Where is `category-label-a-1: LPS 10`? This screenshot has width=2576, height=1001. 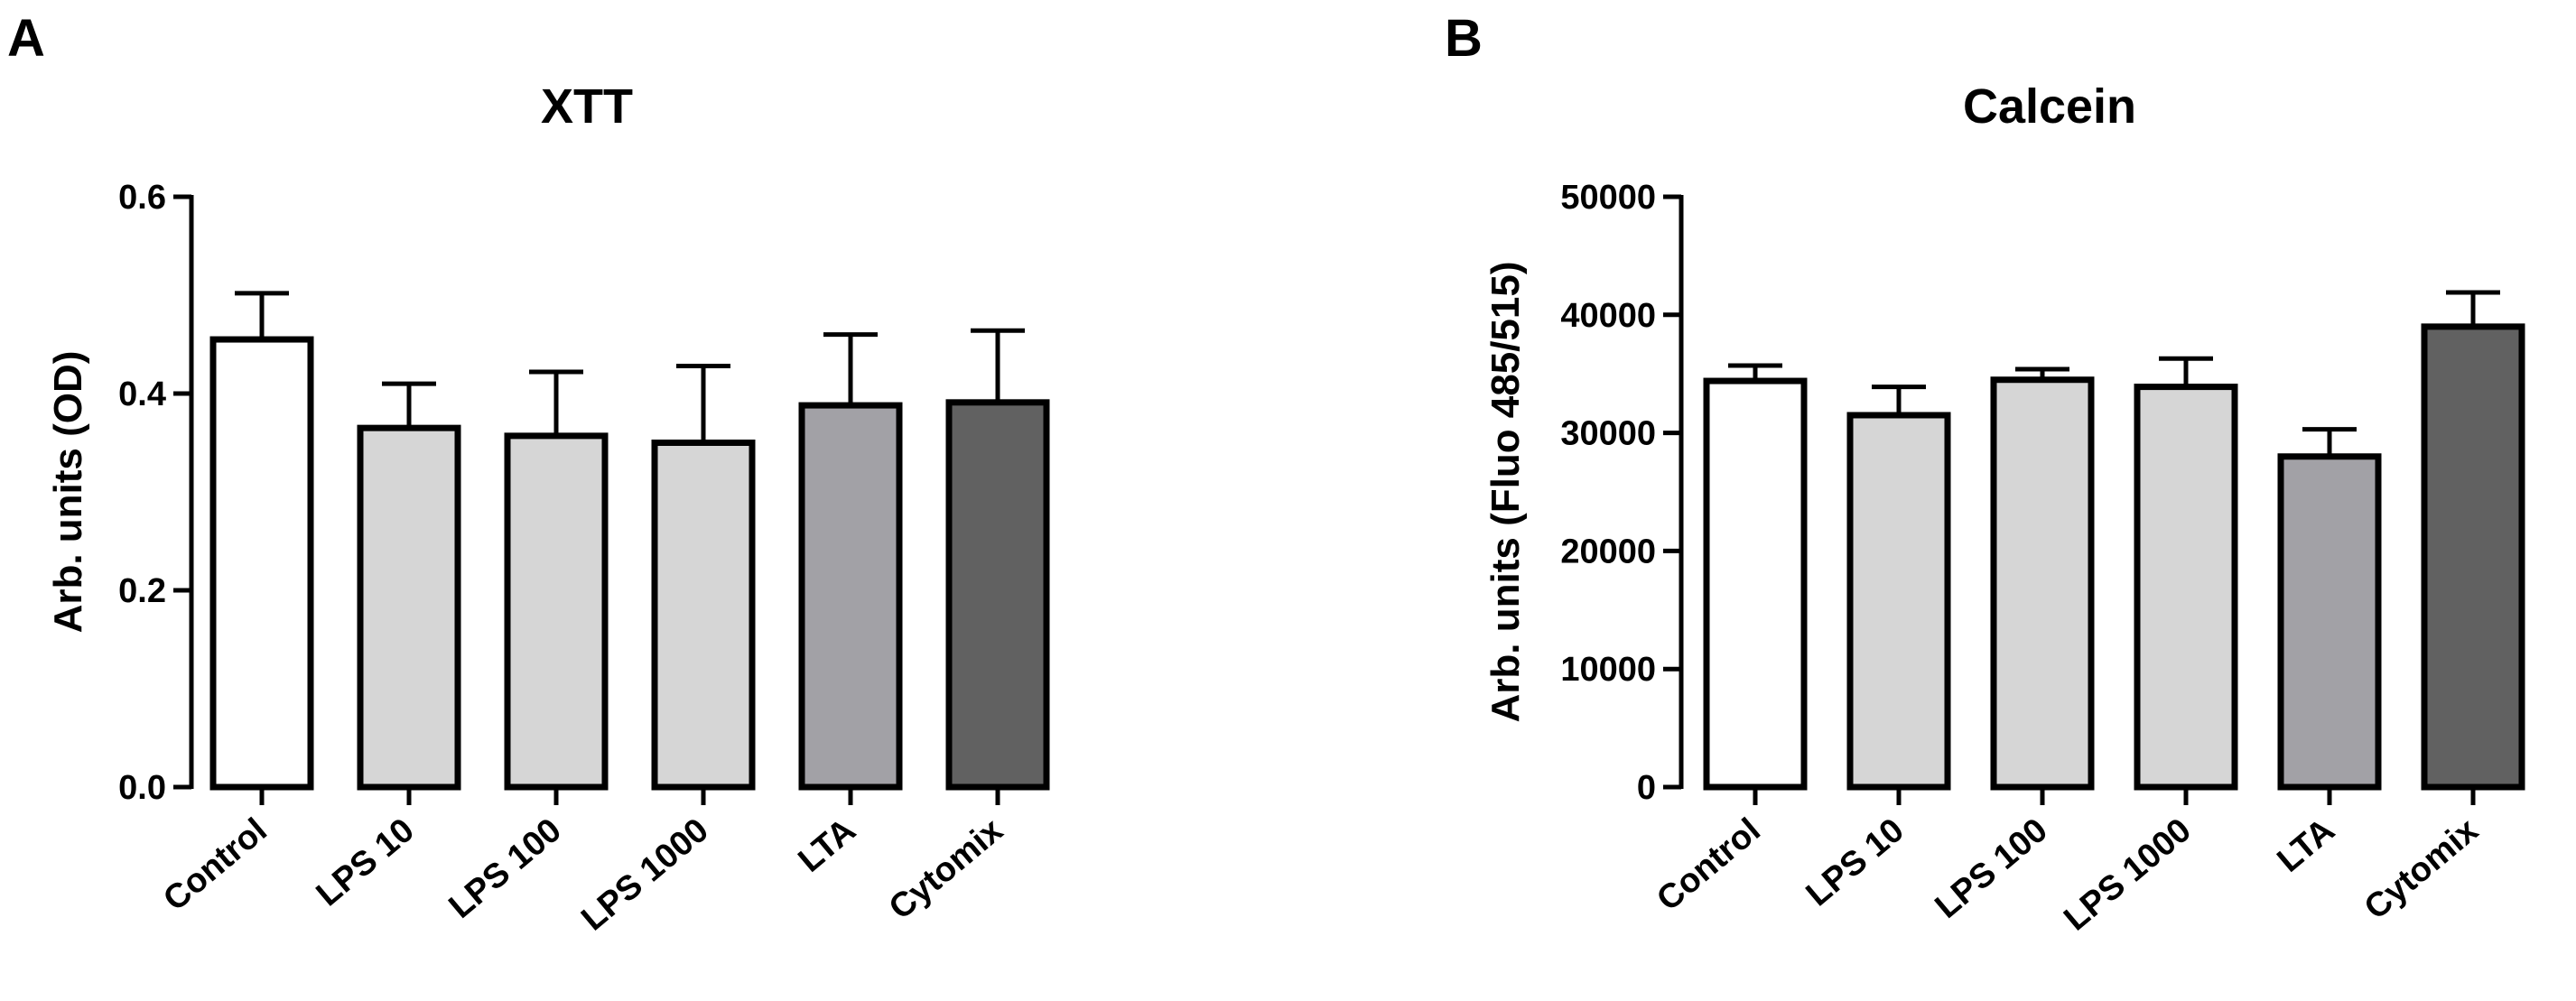
category-label-a-1: LPS 10 is located at coordinates (366, 862).